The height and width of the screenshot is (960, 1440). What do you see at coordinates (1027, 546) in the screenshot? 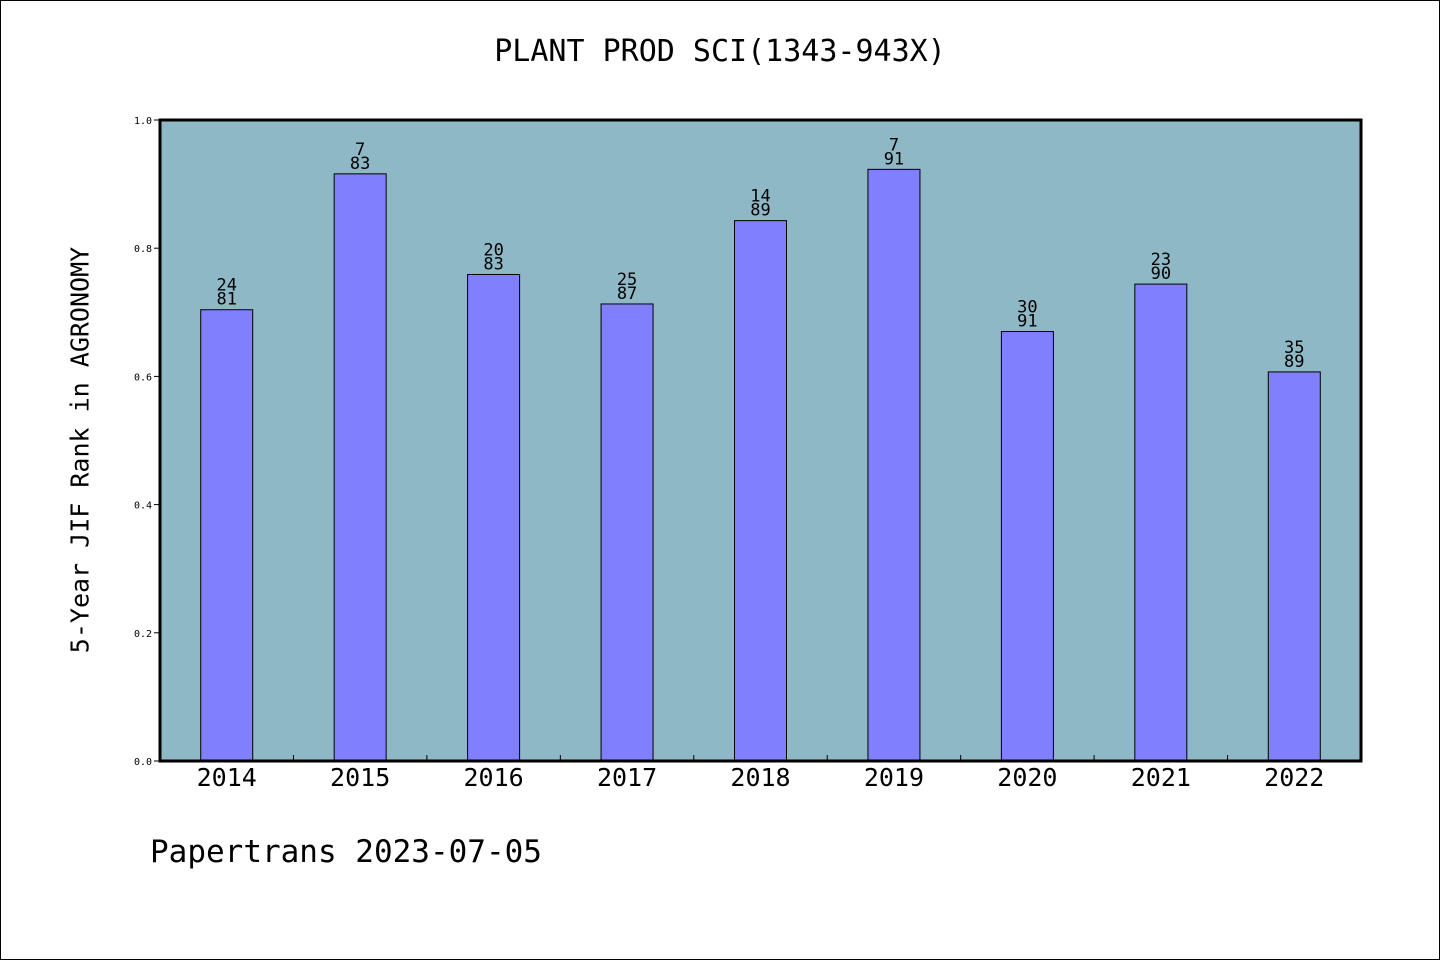
I see `bar-2020` at bounding box center [1027, 546].